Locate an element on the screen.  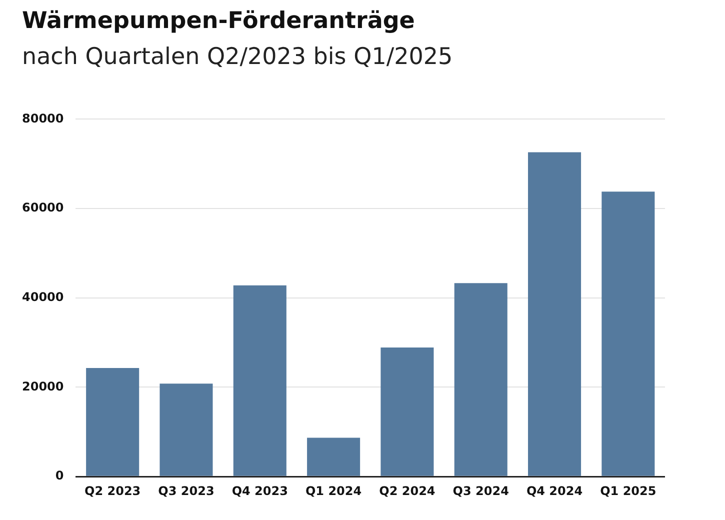
chart-subtitle: nach Quartalen Q2/2023 bis Q1/2025 is located at coordinates (237, 57).